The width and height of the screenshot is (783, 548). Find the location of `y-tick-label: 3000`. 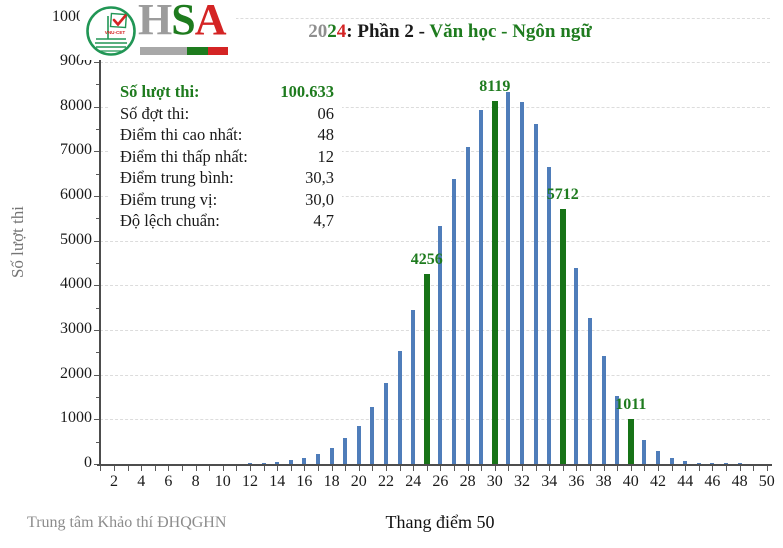

y-tick-label: 3000 is located at coordinates (76, 329).